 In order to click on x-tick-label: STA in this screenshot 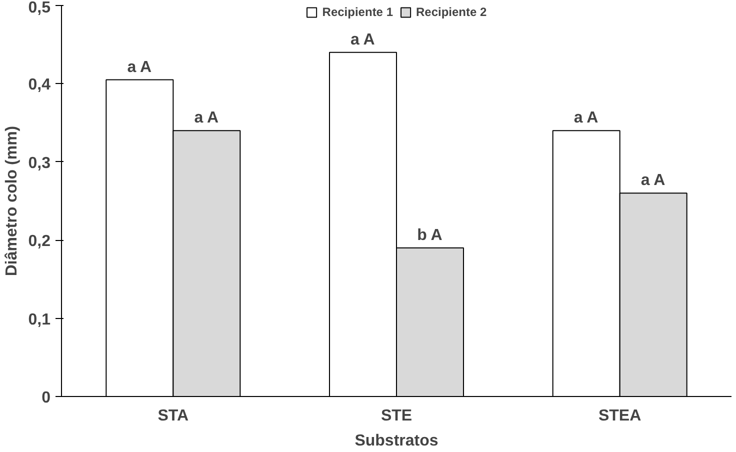, I will do `click(174, 416)`.